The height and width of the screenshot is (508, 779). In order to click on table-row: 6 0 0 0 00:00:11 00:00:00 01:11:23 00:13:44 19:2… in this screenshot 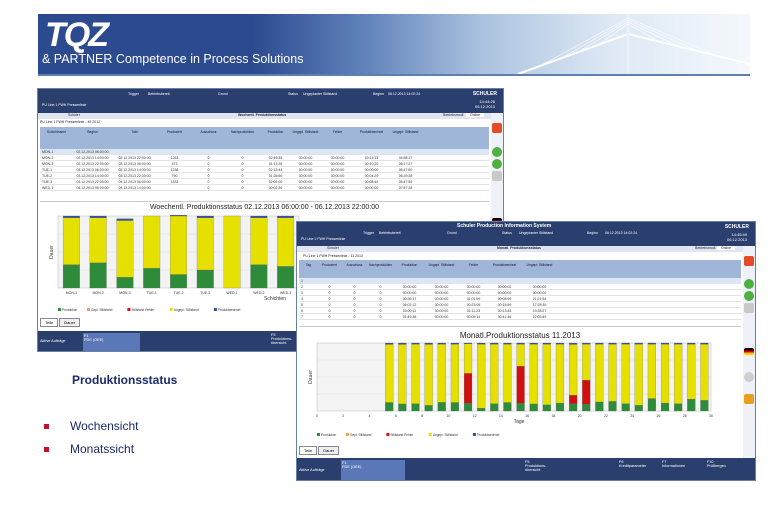, I will do `click(520, 311)`.